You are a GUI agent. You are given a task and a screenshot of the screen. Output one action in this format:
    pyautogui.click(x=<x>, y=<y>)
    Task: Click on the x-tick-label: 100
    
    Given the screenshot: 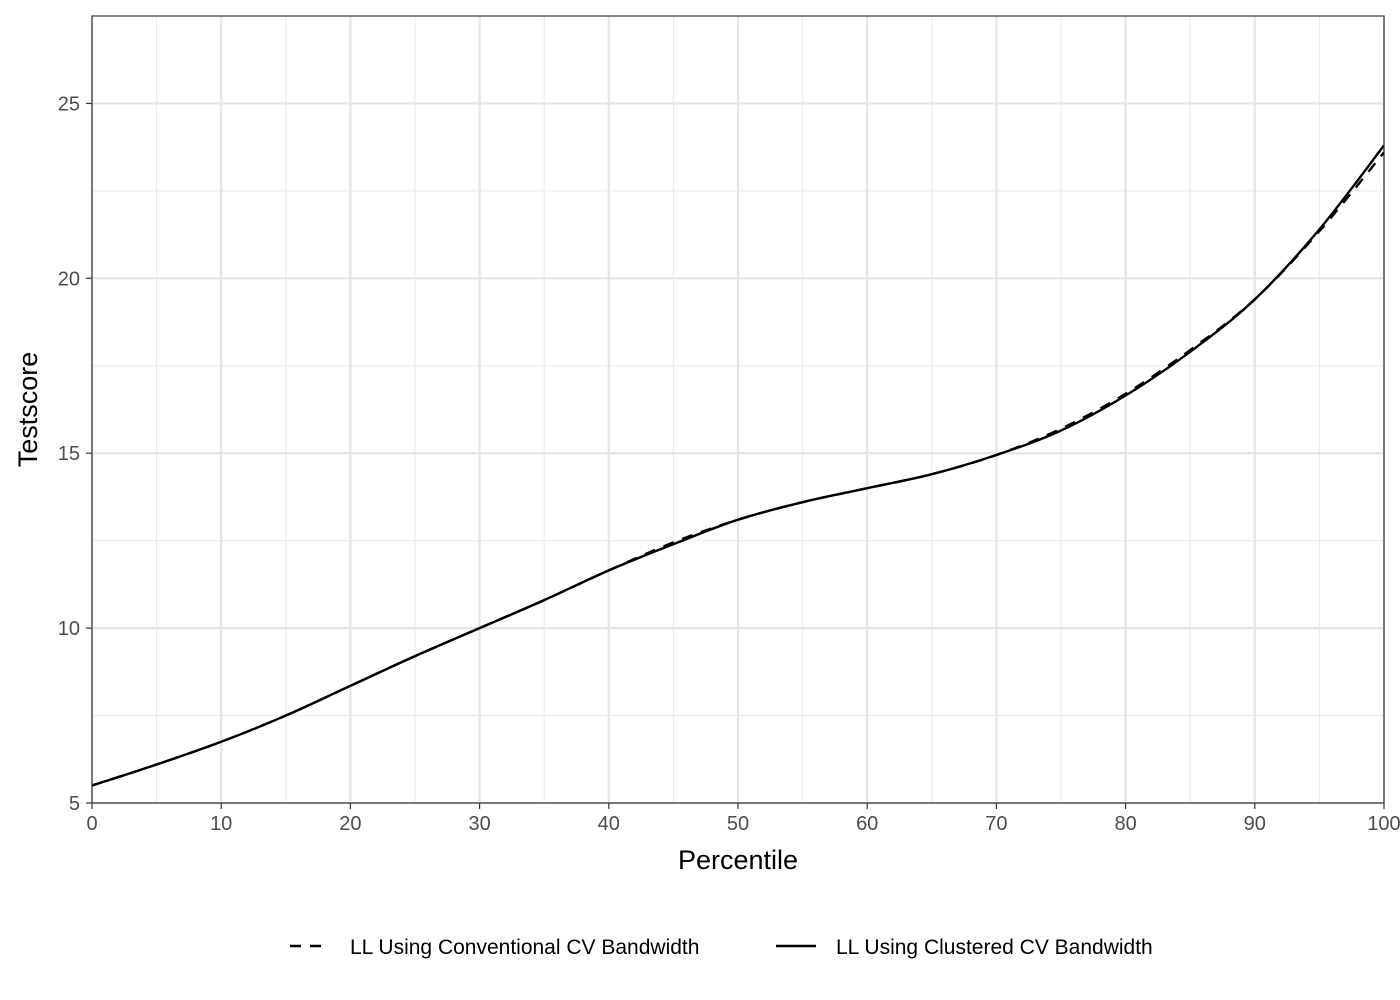 What is the action you would take?
    pyautogui.click(x=1383, y=824)
    